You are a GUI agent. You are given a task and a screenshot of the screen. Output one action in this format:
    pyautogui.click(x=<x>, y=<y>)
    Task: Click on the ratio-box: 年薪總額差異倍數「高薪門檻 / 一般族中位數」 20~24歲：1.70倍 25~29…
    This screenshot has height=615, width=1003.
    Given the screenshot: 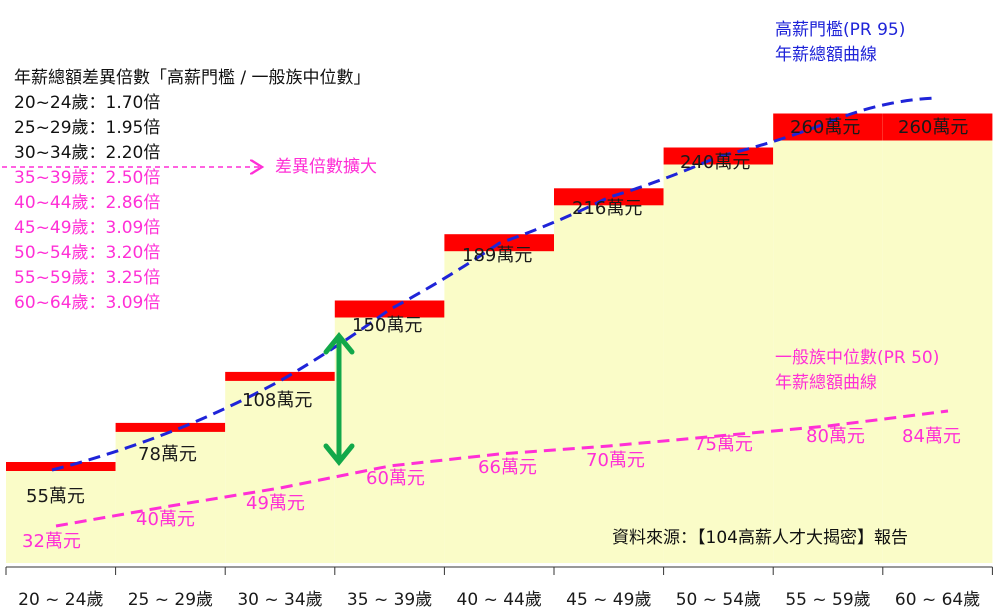 What is the action you would take?
    pyautogui.click(x=186, y=190)
    